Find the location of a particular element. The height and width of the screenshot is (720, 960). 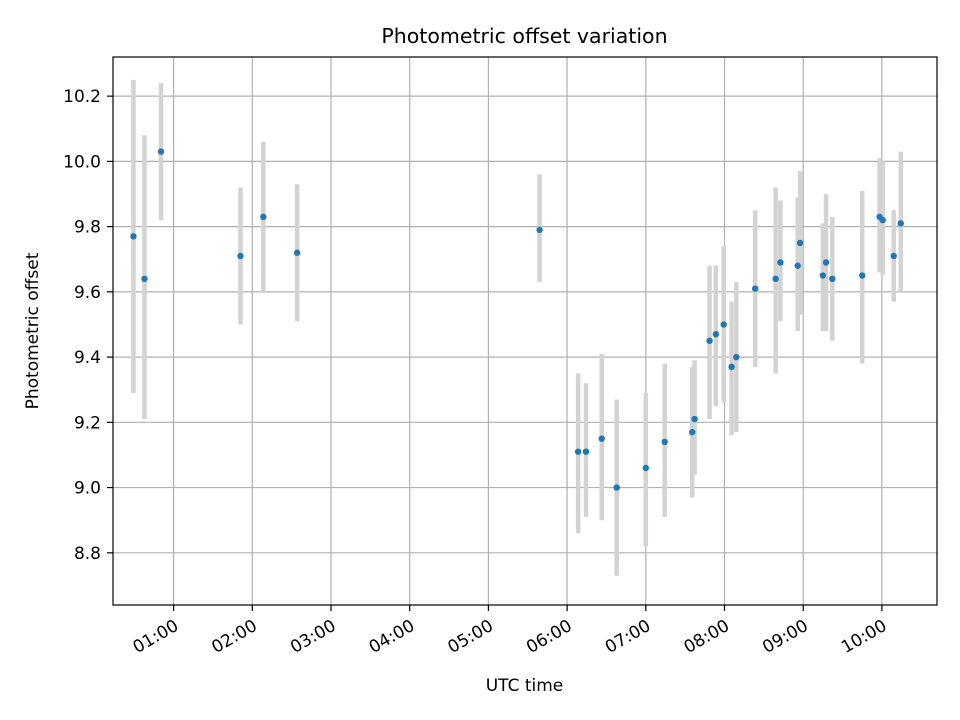

y-axis-title: Photometric offset is located at coordinates (33, 330).